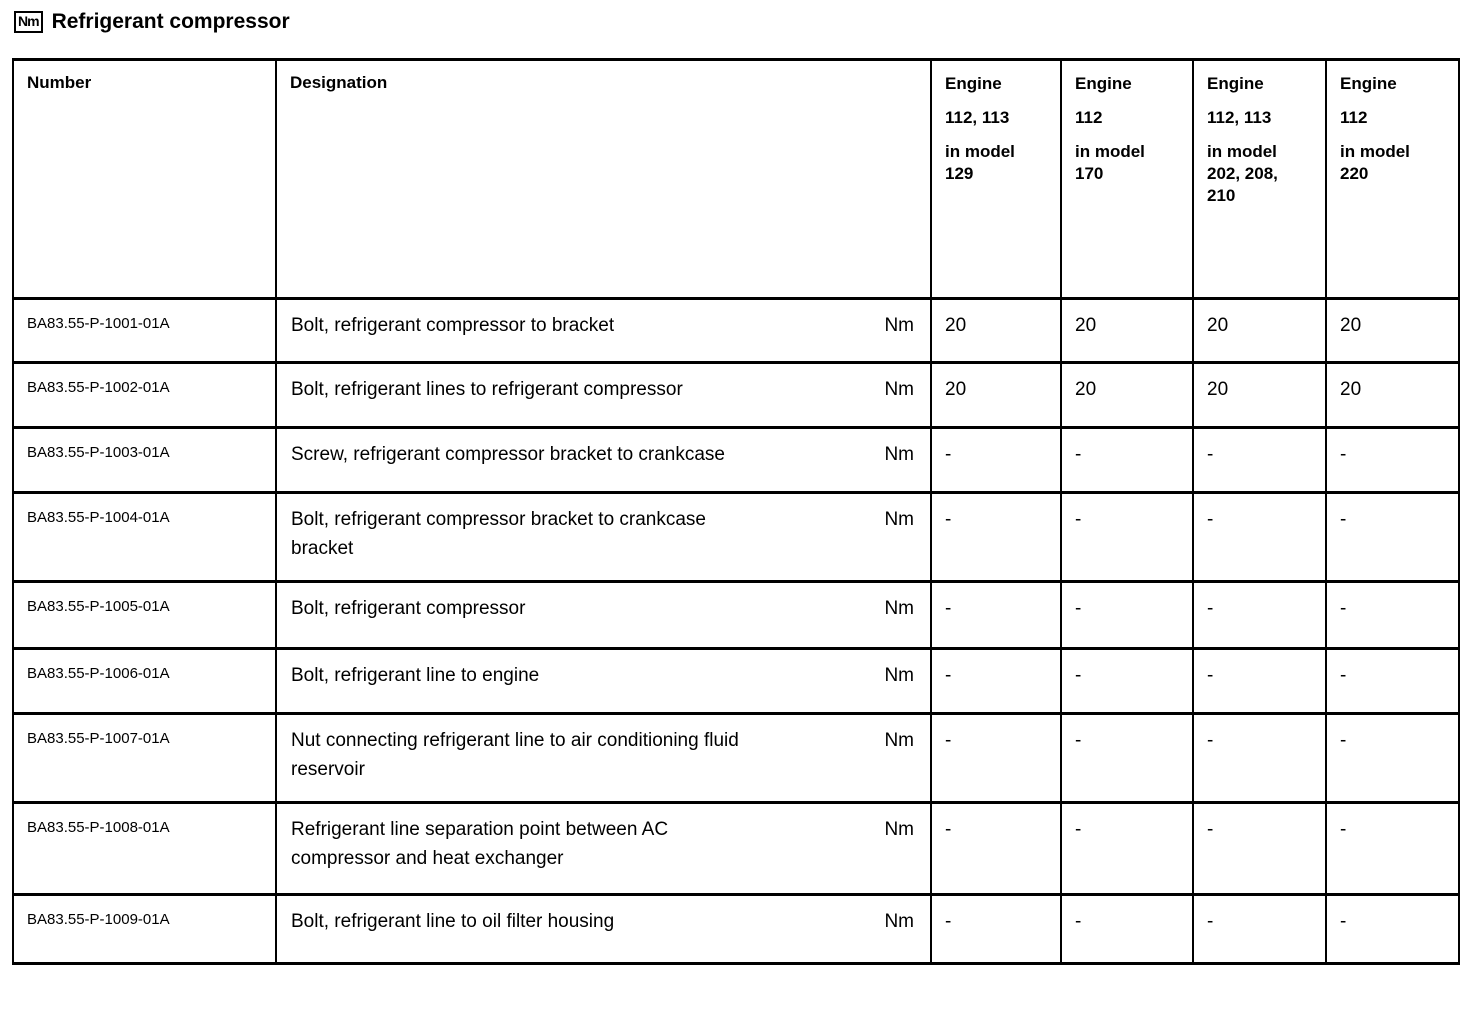 The image size is (1472, 1010). I want to click on col-header-engine-4: Engine 112 in model 220, so click(1392, 179).